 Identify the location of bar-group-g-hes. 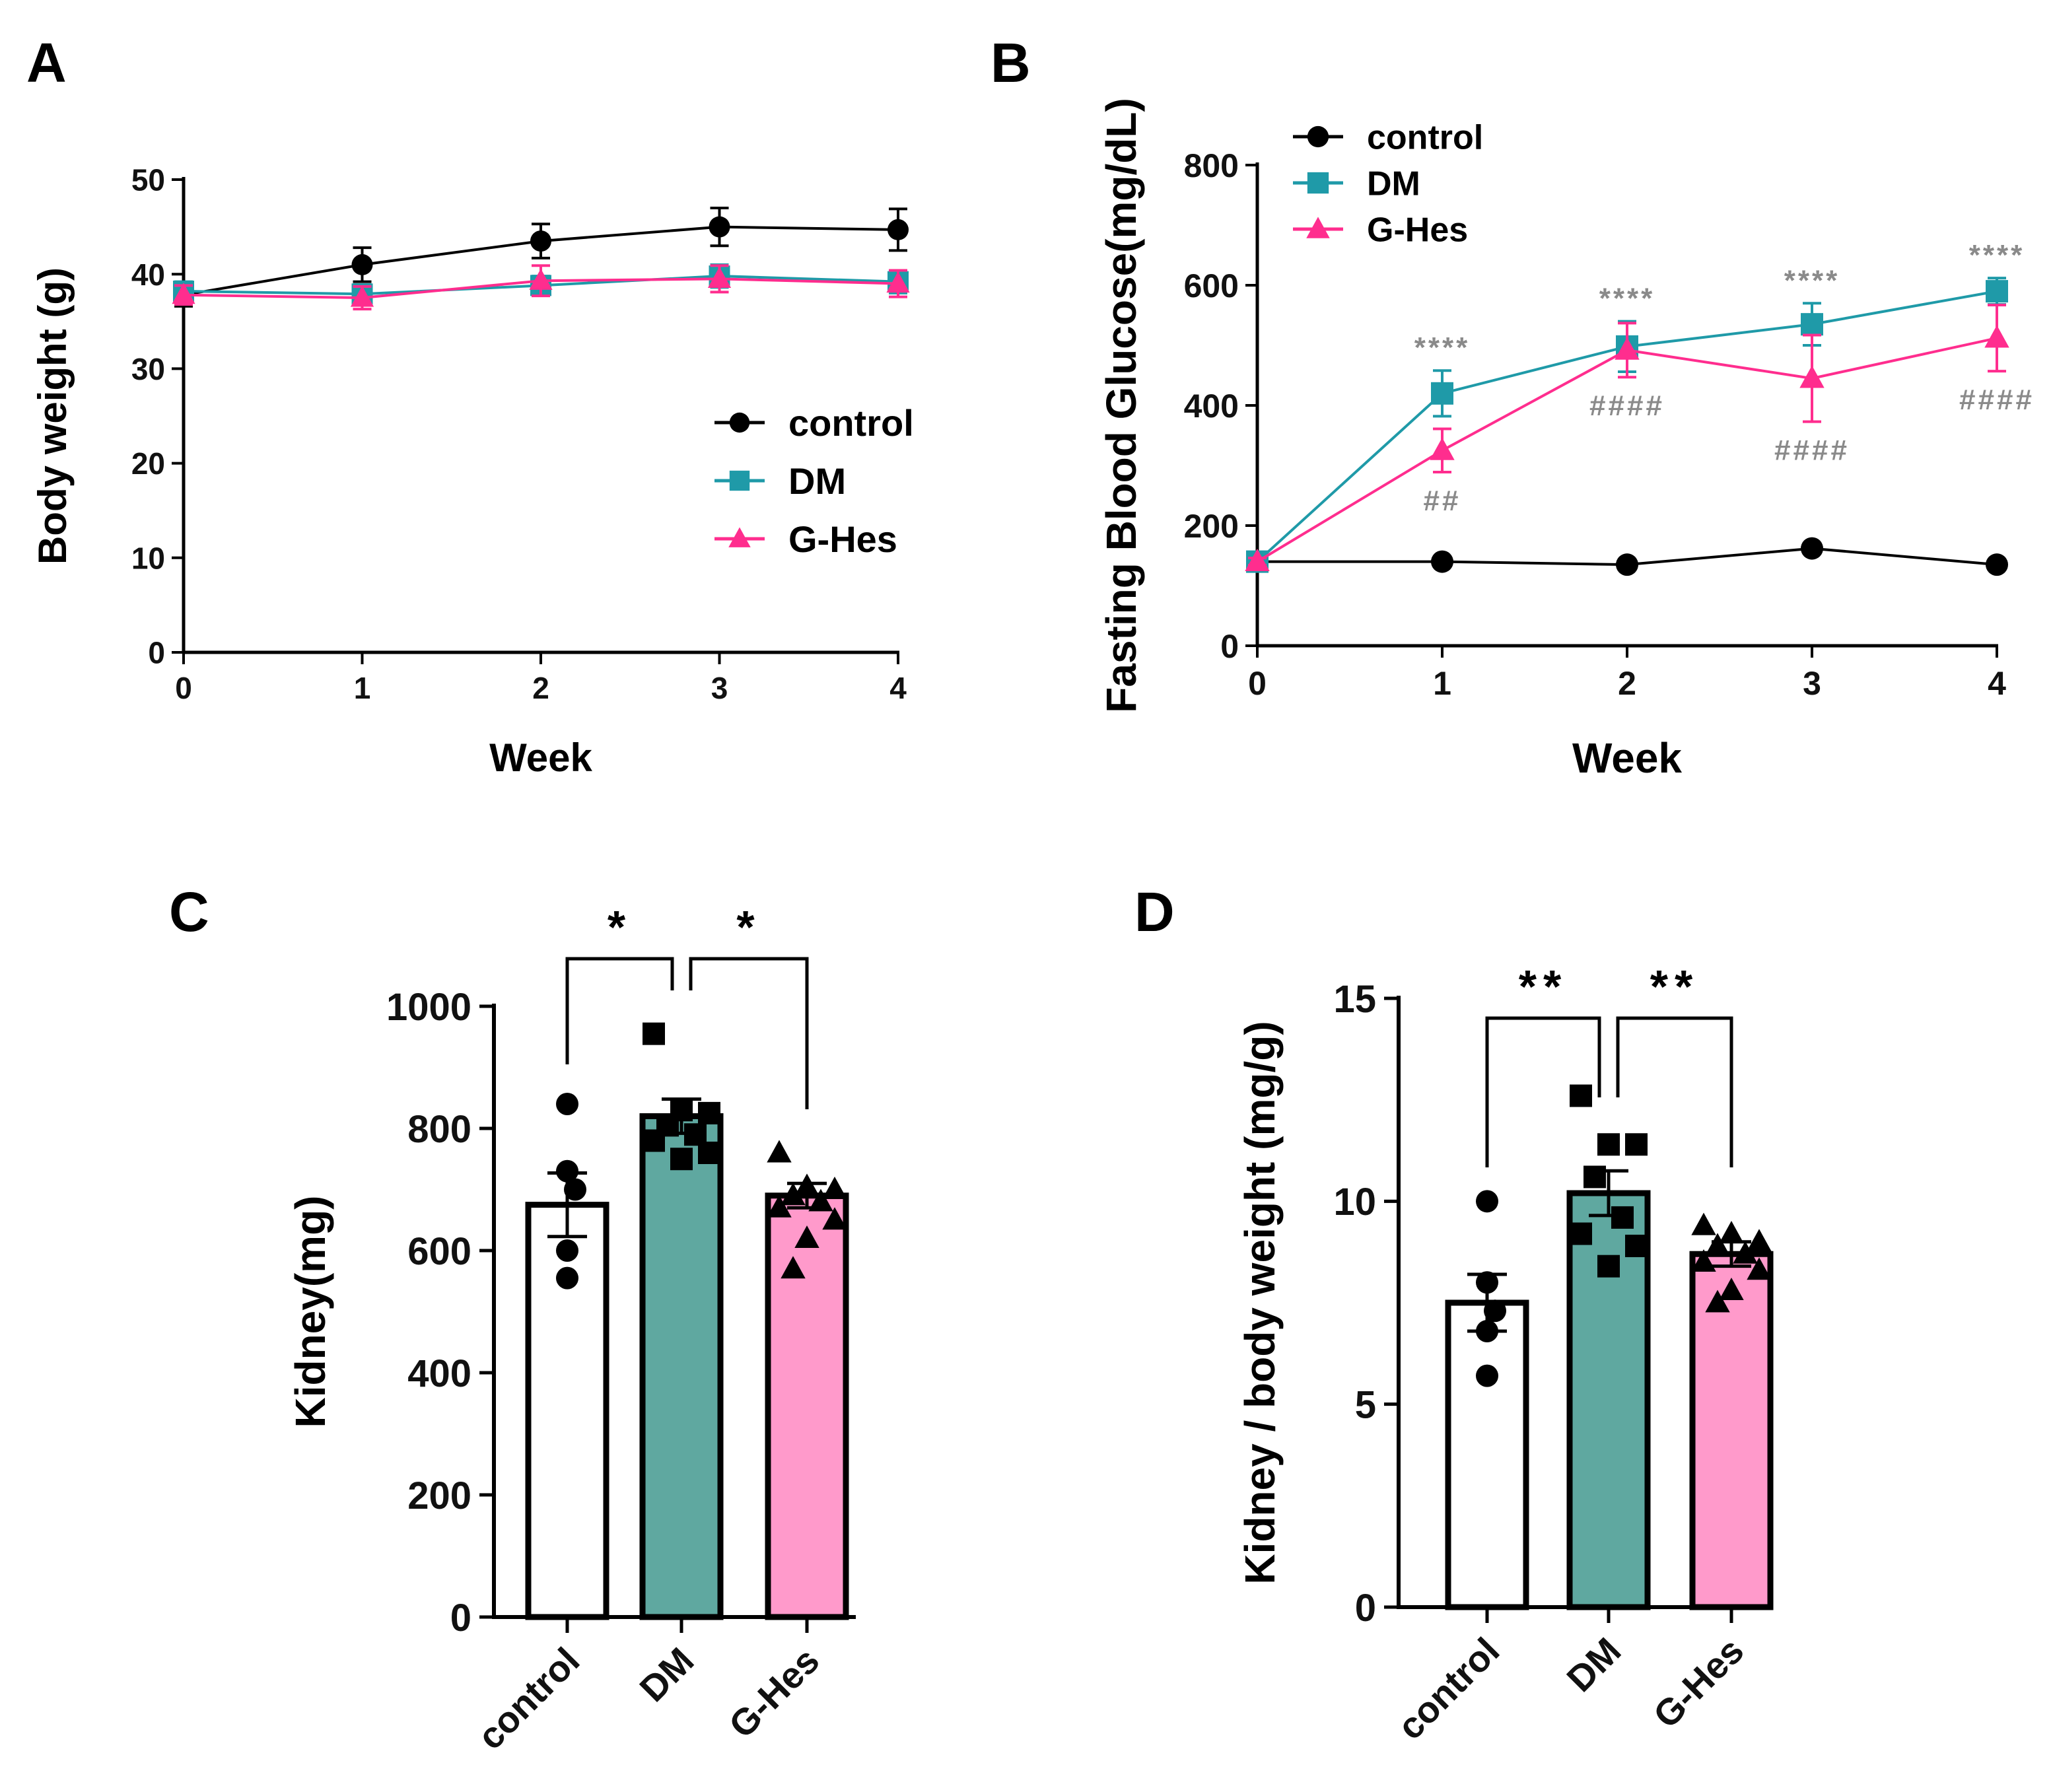
(1731, 1411).